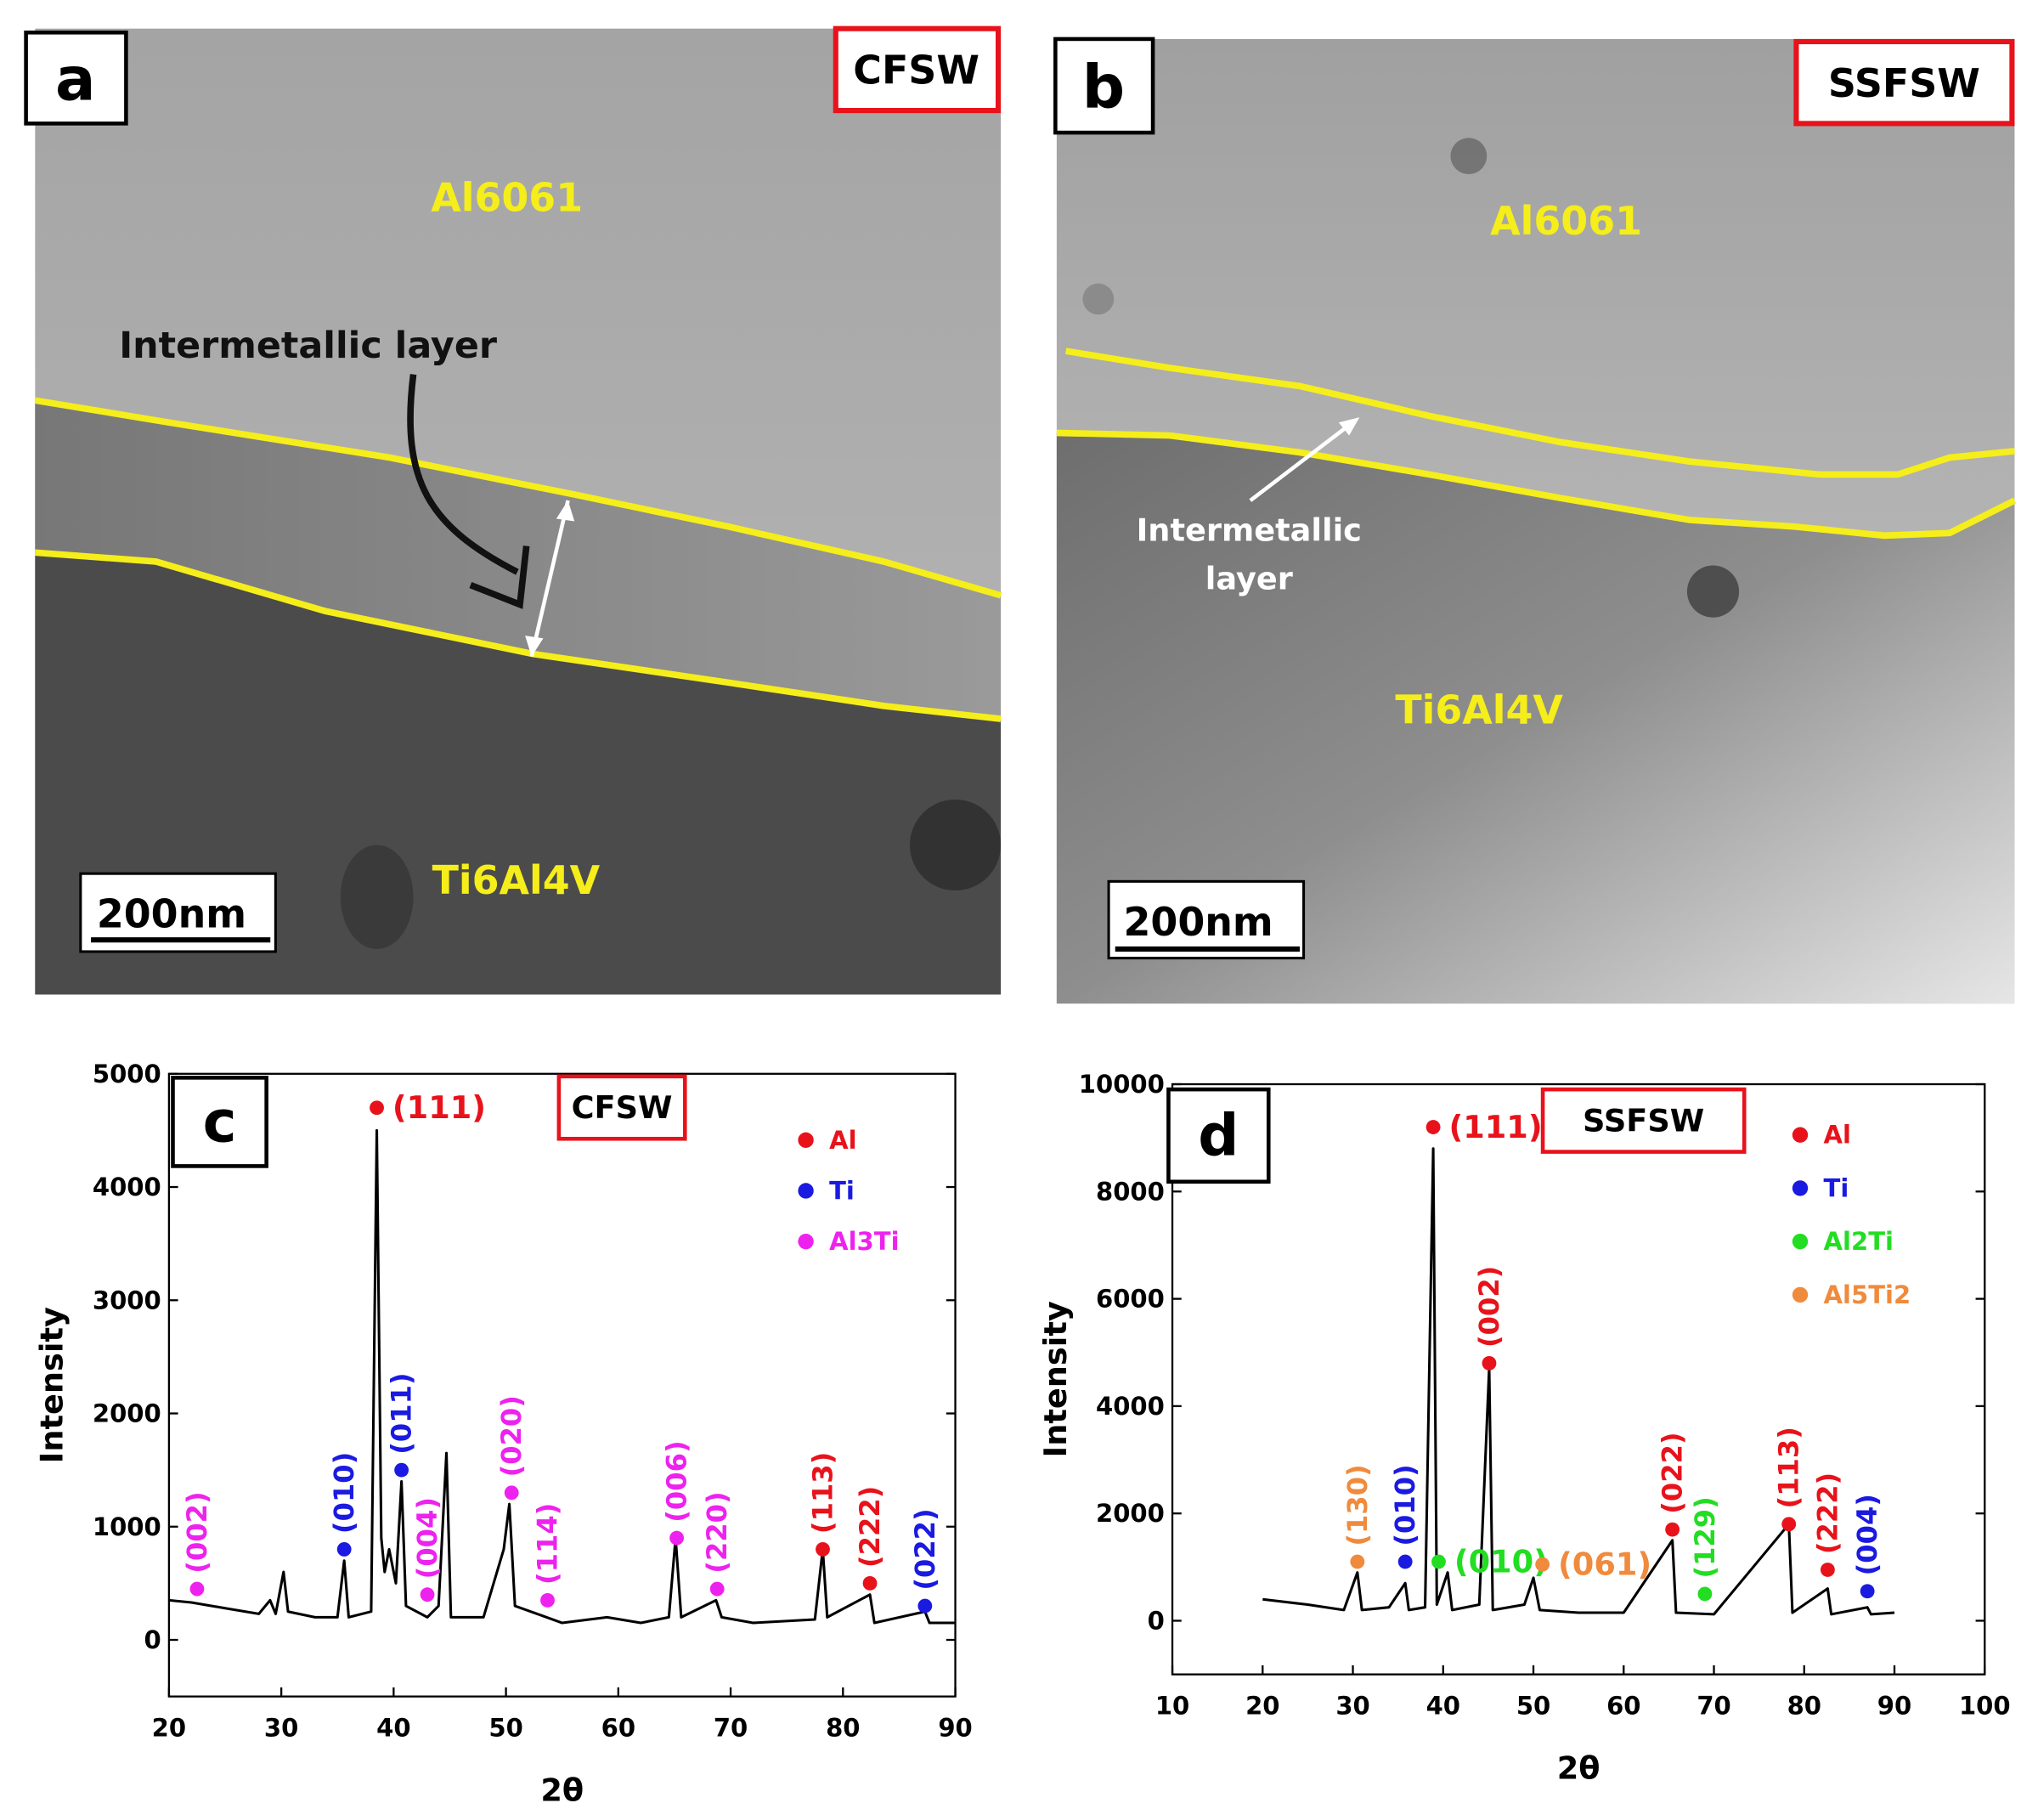  What do you see at coordinates (925, 1549) in the screenshot?
I see `peak-label: (022)` at bounding box center [925, 1549].